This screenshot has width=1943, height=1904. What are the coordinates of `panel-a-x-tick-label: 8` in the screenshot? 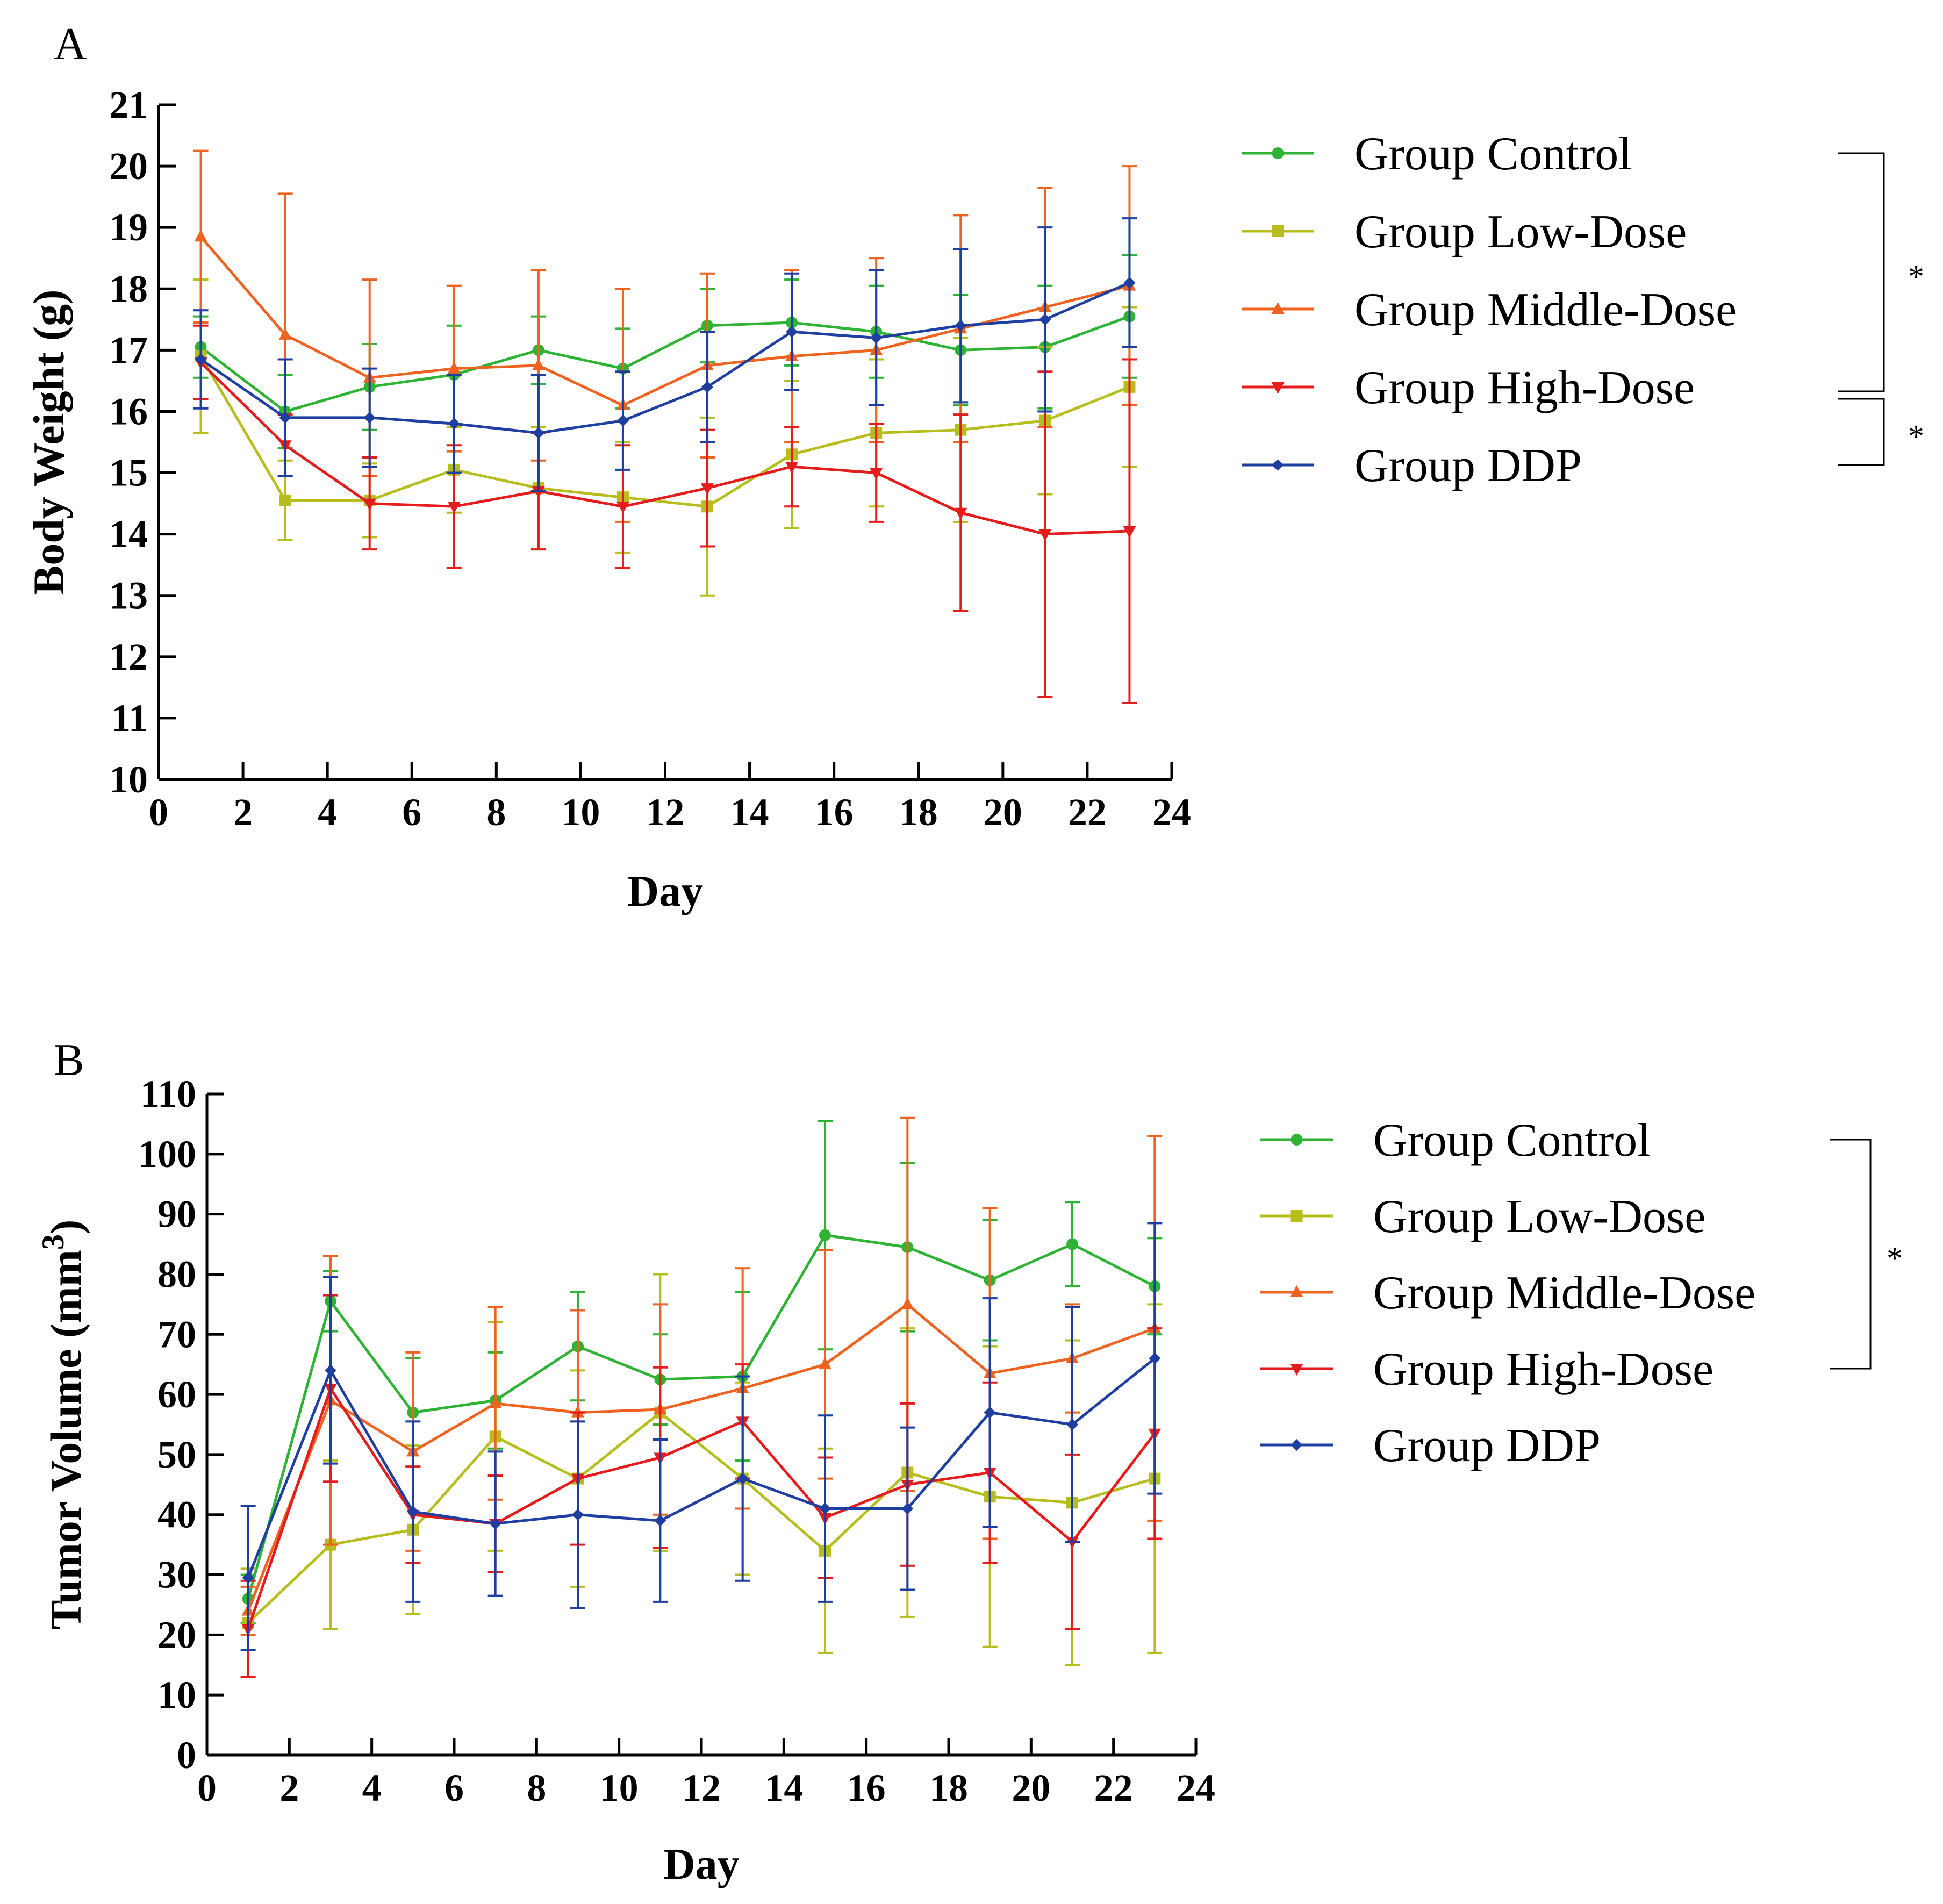 It's located at (496, 812).